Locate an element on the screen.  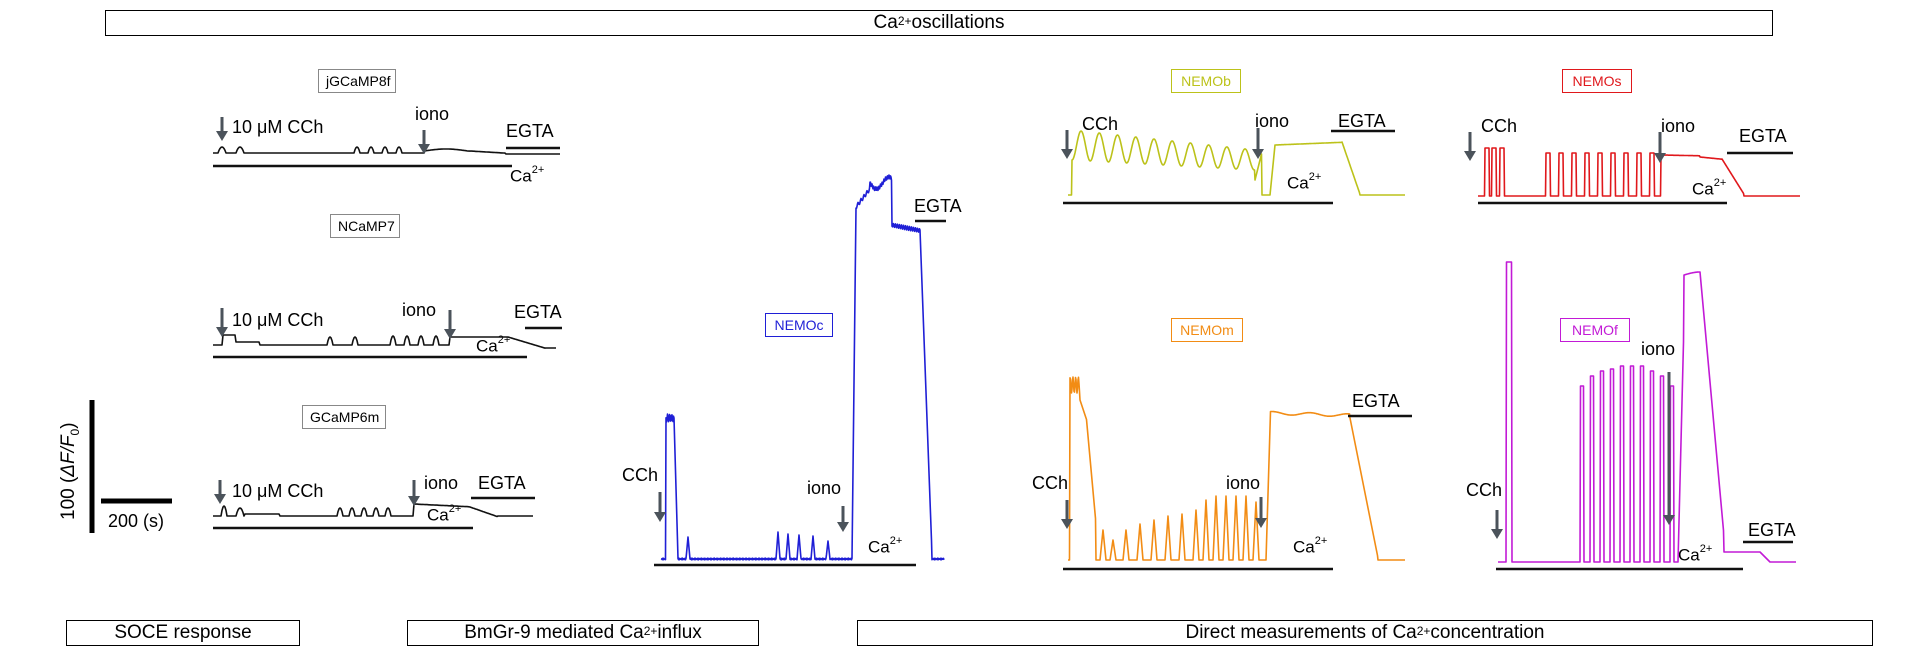
nemos-cch-arrow is located at coordinates (1470, 146).